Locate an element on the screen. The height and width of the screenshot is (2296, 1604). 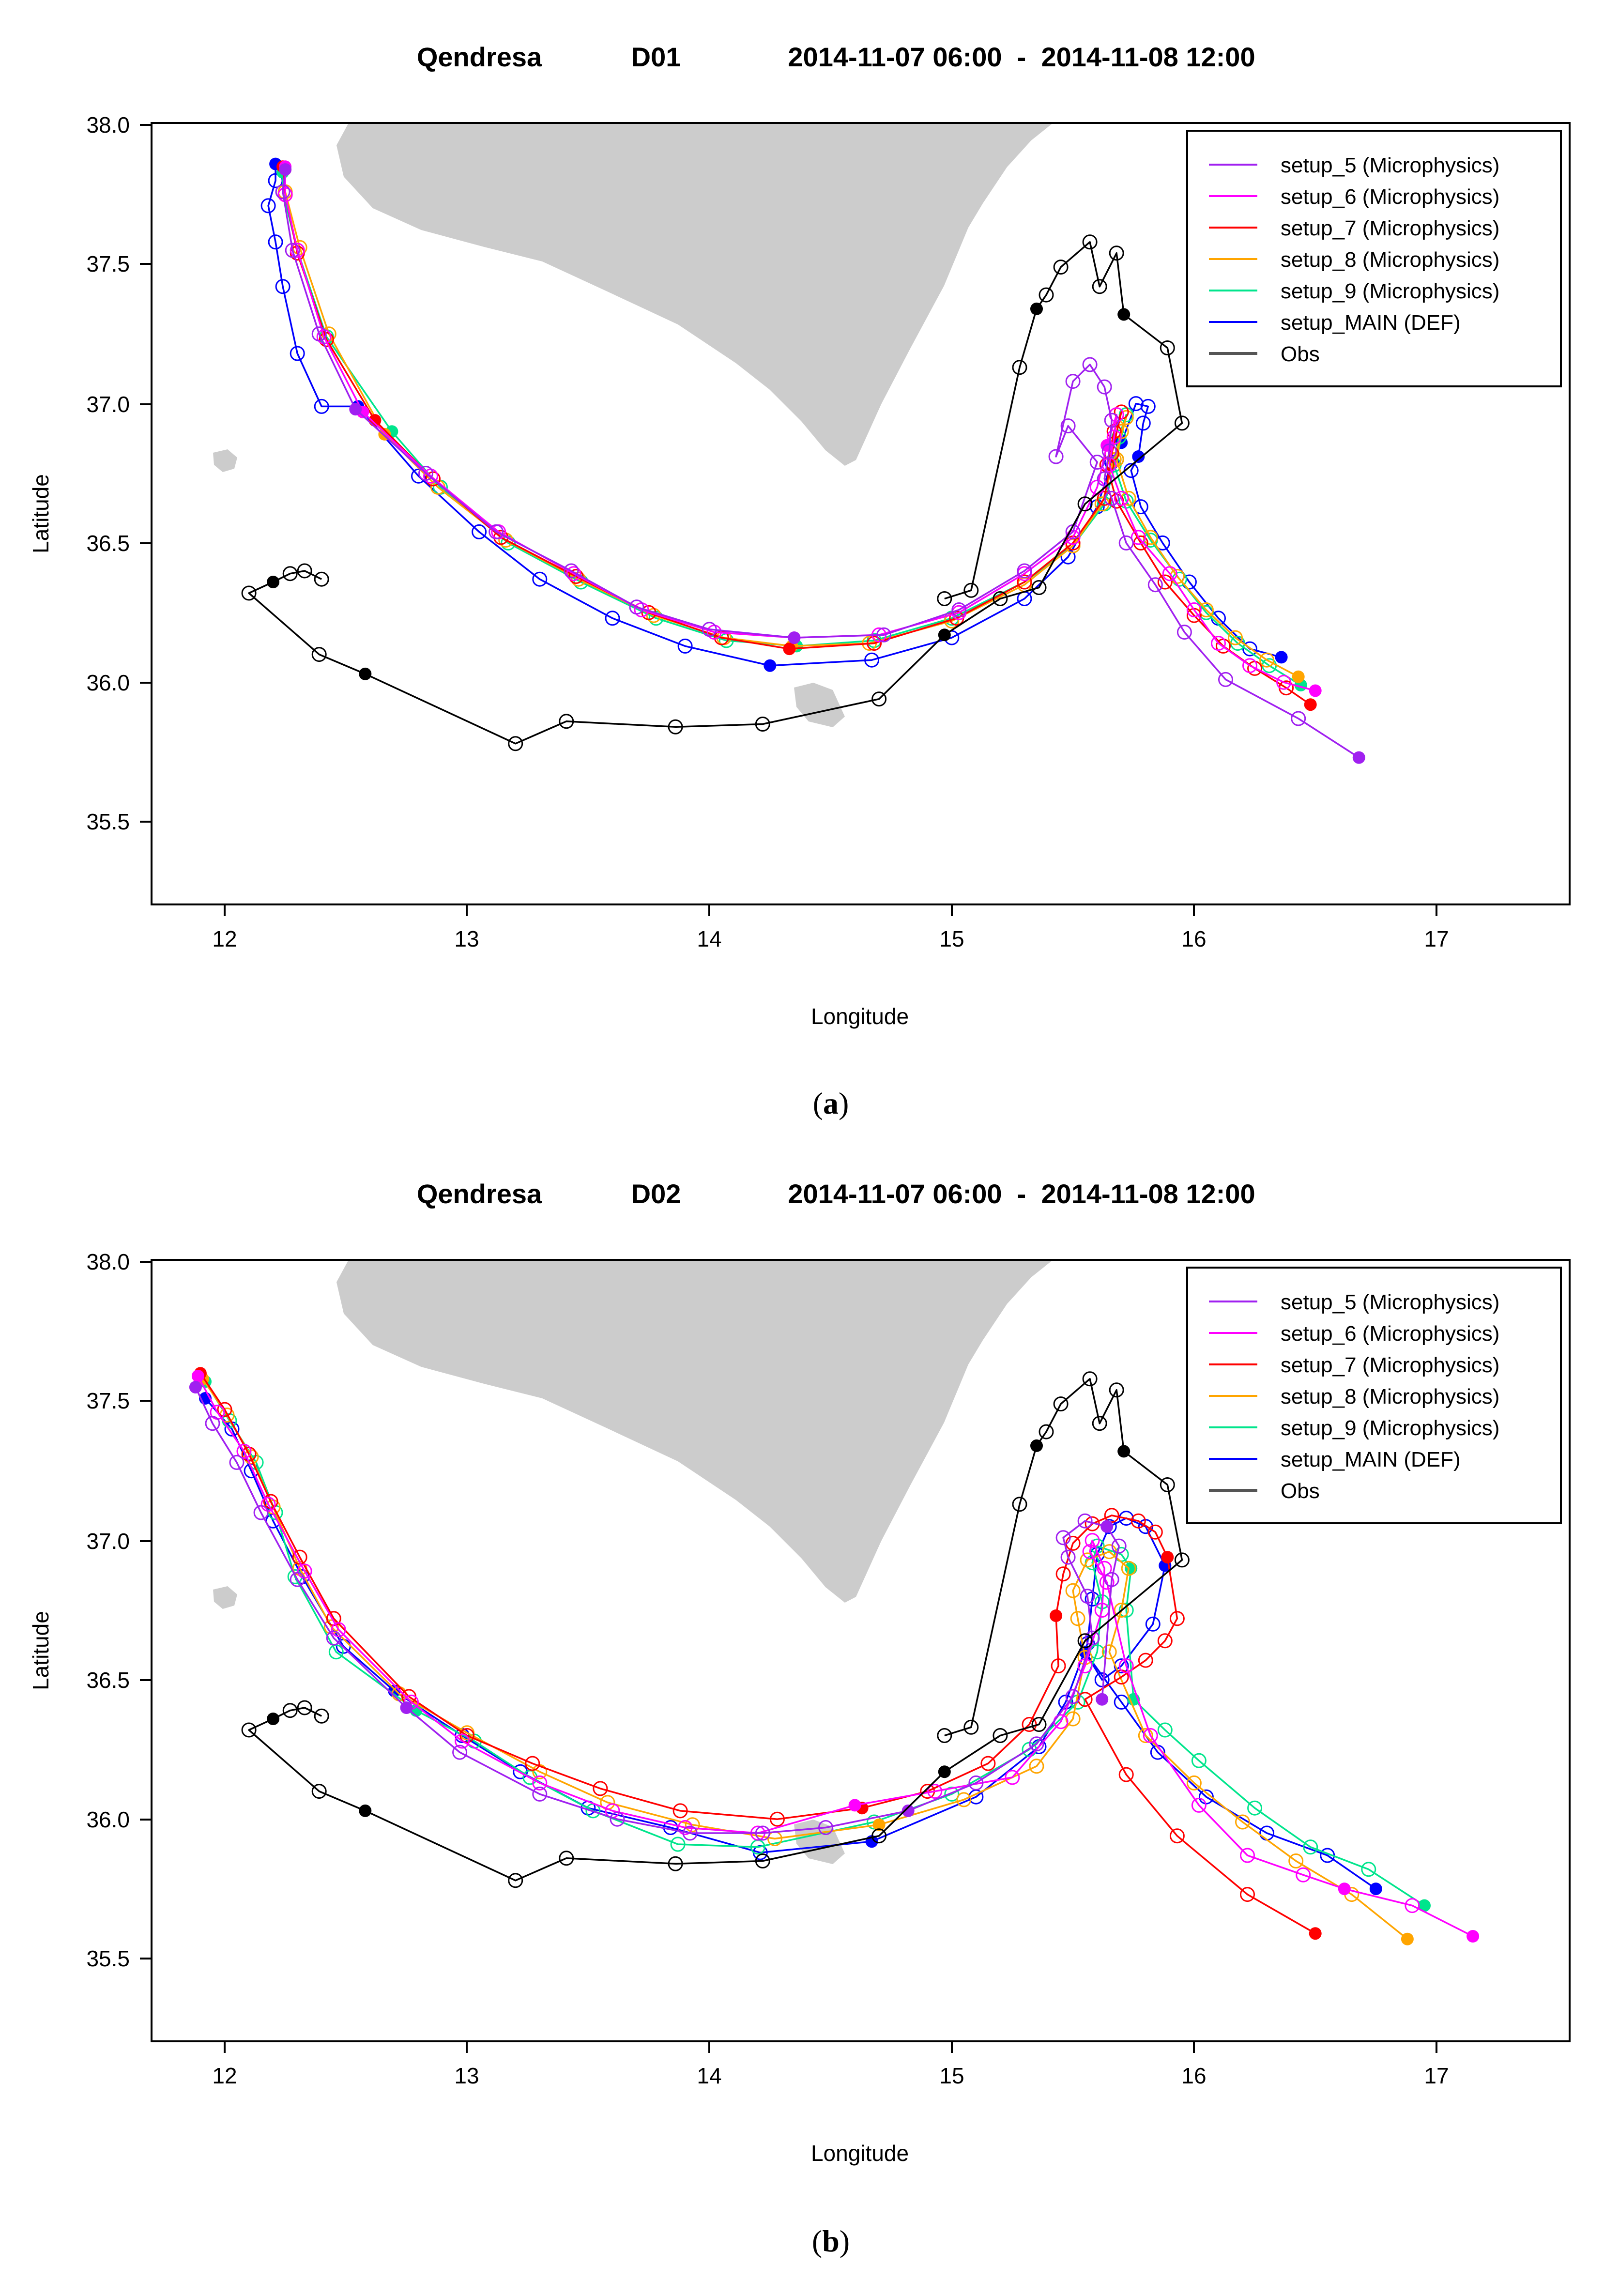
x-axis: 12 13 14 15 16 17 Longitude is located at coordinates (831, 966).